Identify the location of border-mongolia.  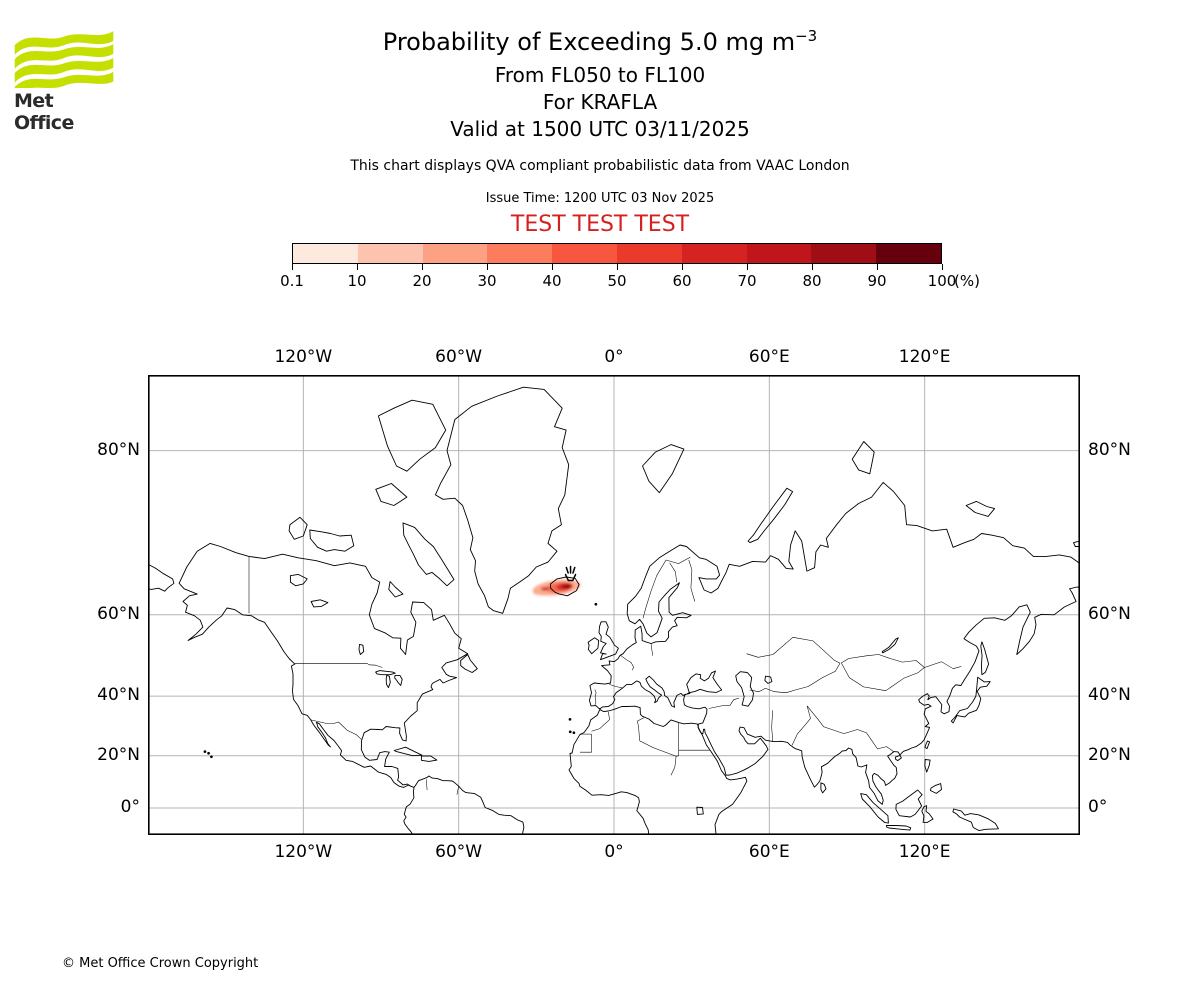
(883, 672).